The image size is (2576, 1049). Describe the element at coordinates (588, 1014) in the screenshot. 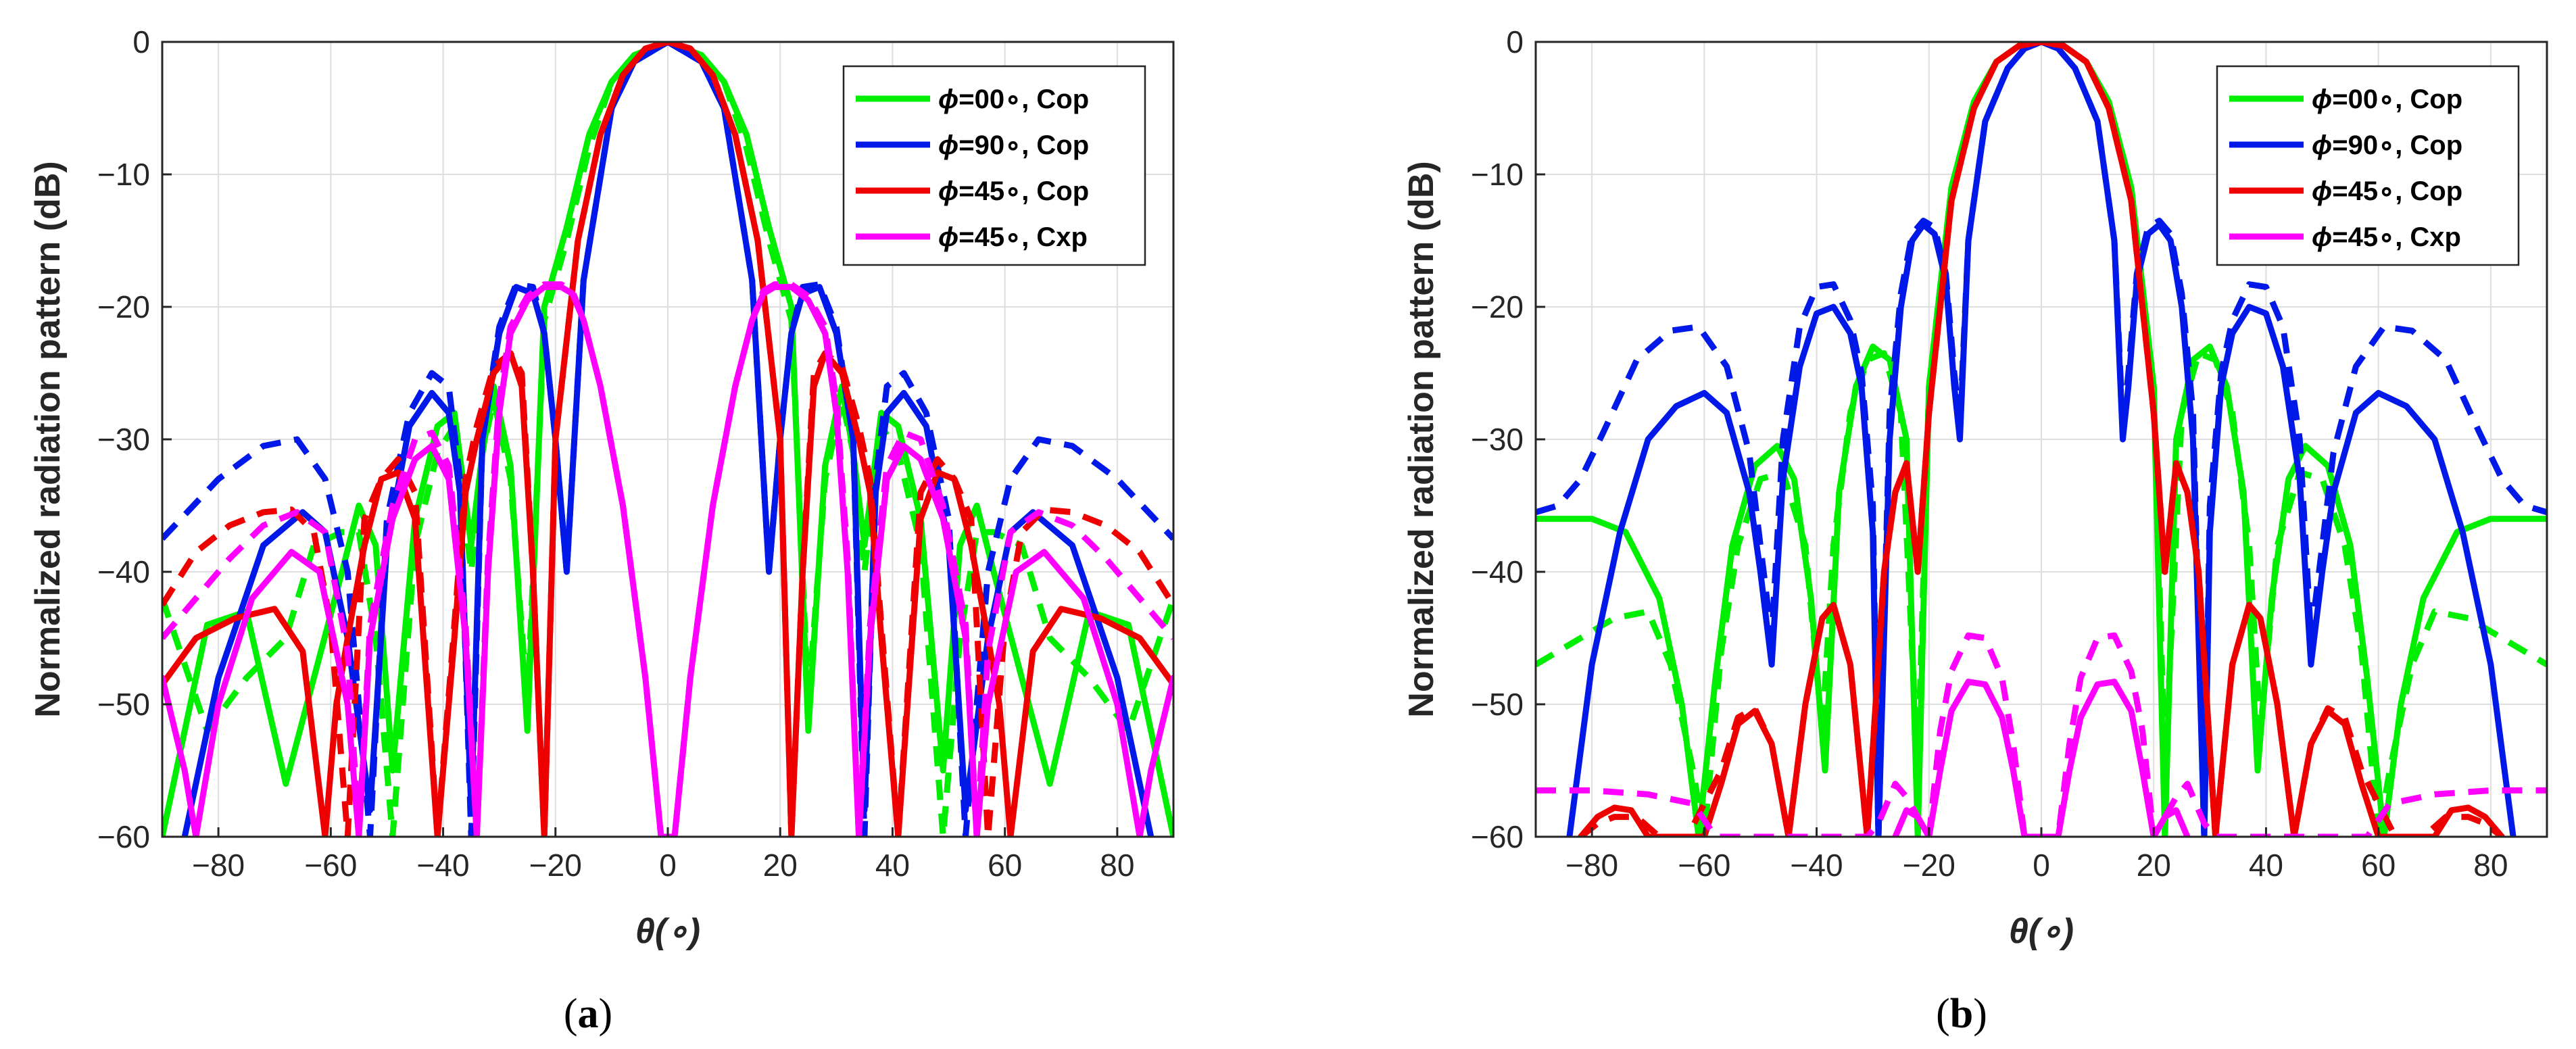

I see `panel-caption: (a)` at that location.